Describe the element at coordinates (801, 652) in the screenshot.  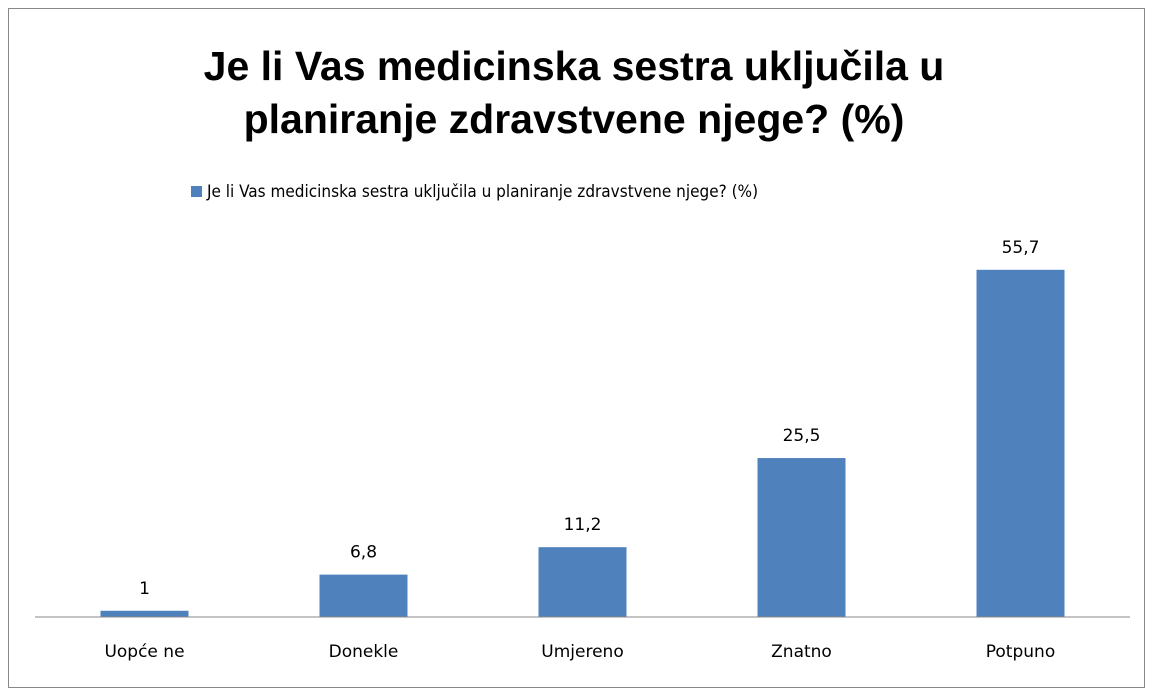
I see `x-tick-label: Znatno` at that location.